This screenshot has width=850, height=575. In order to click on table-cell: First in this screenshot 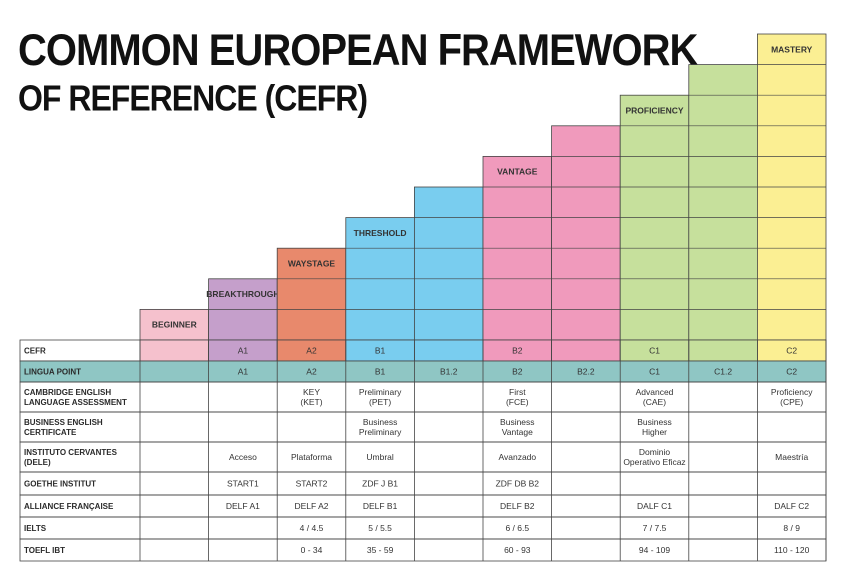, I will do `click(517, 392)`.